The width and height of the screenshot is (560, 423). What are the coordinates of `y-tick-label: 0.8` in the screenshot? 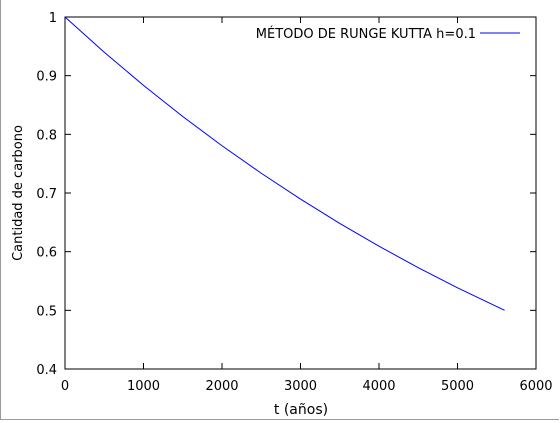 It's located at (46, 135).